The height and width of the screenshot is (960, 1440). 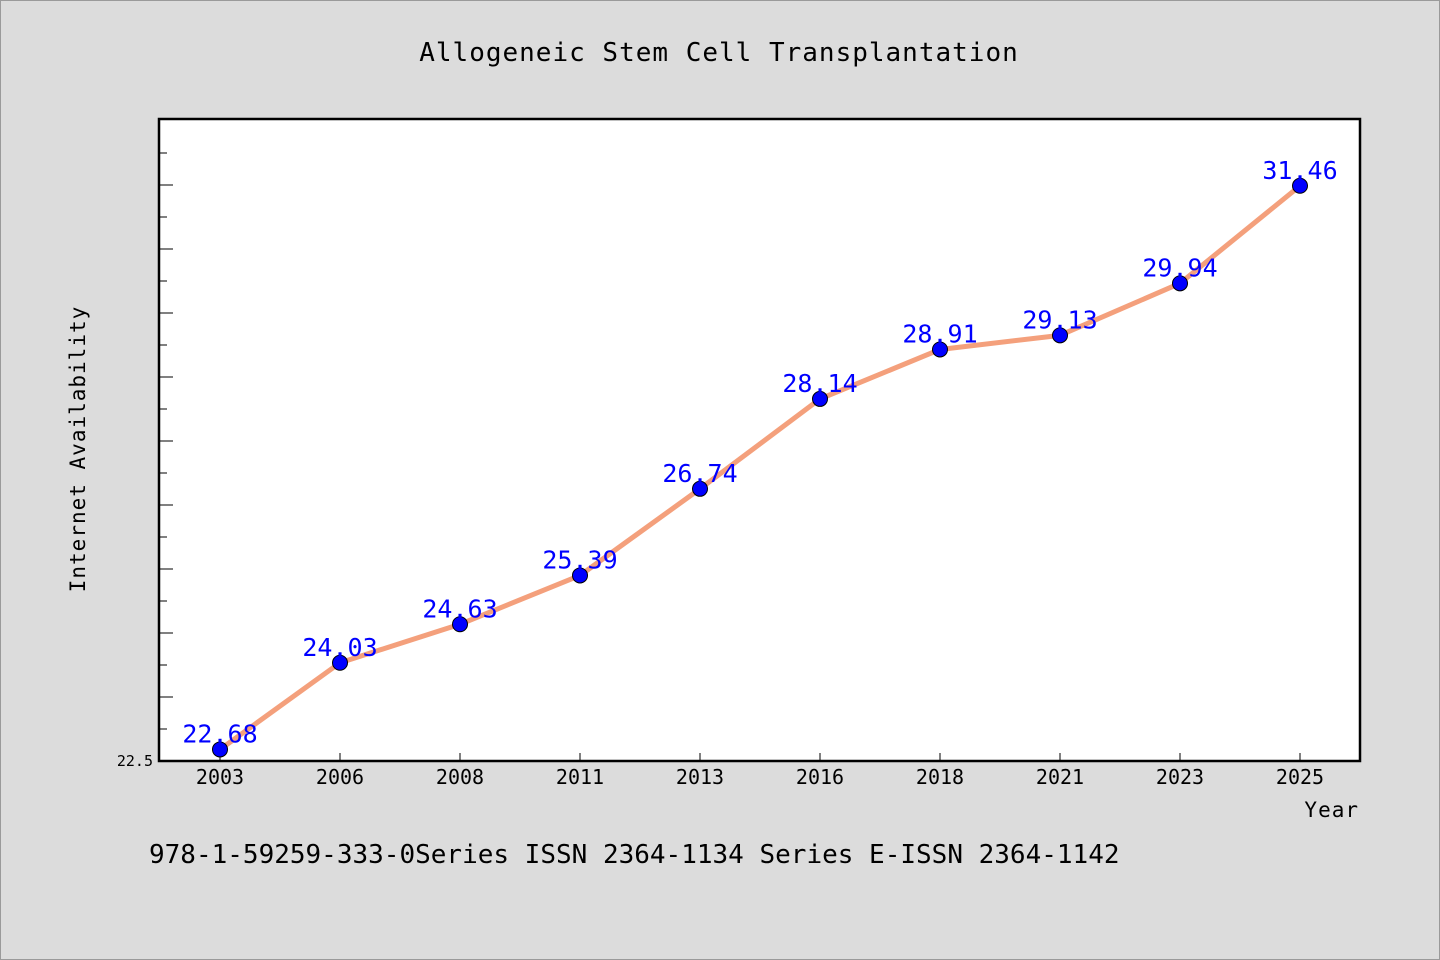 I want to click on x-tick-label: 2003, so click(x=220, y=777).